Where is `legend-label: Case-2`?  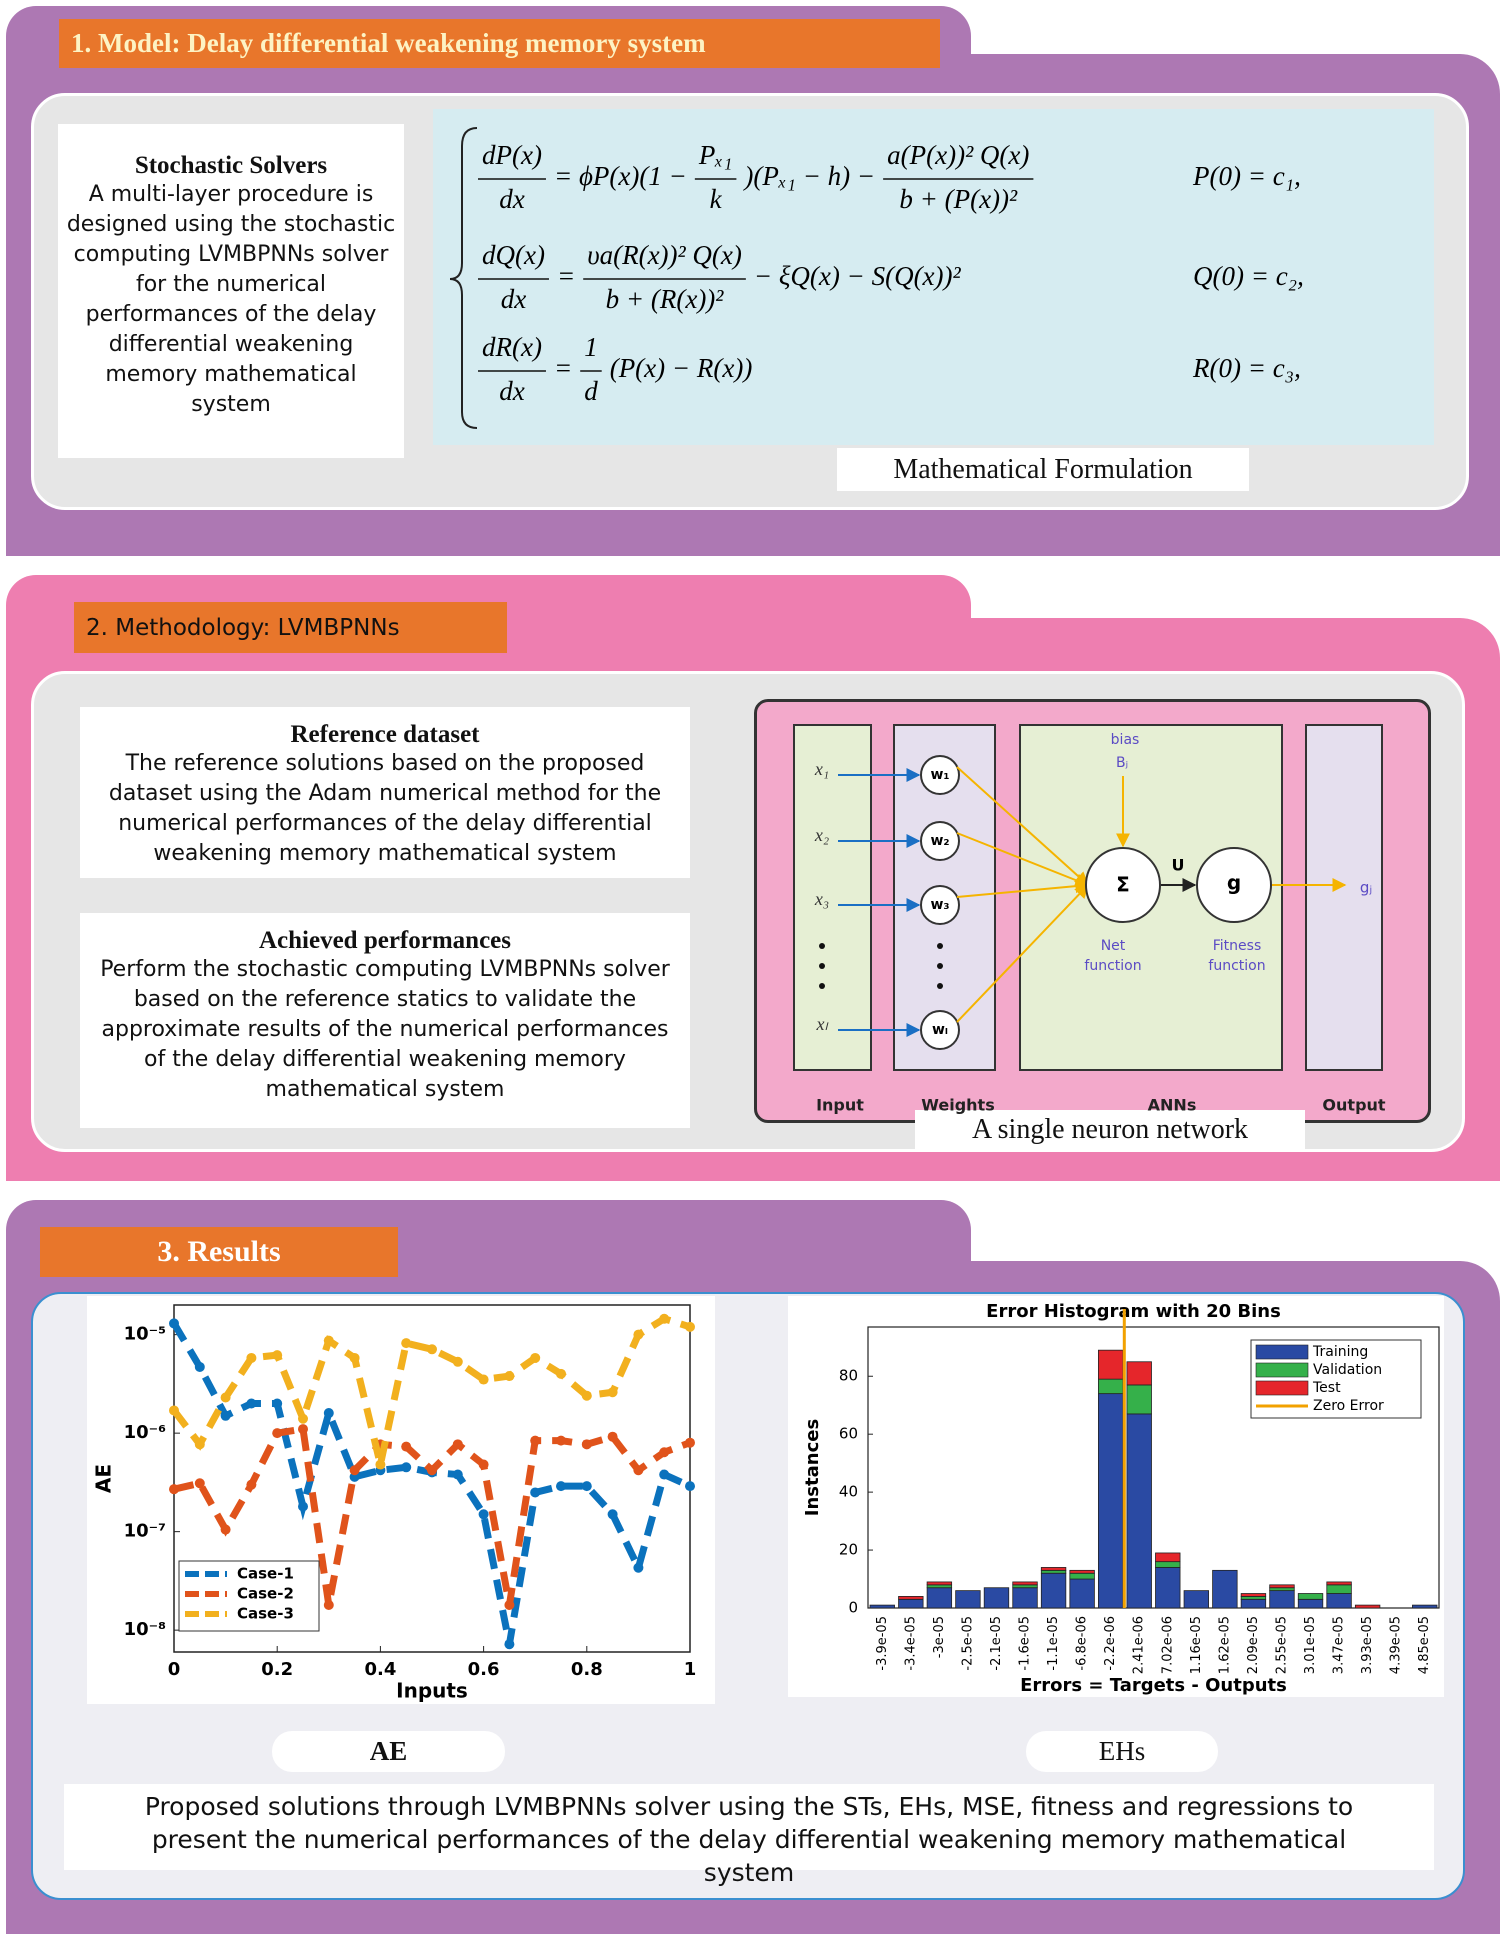
legend-label: Case-2 is located at coordinates (265, 1594).